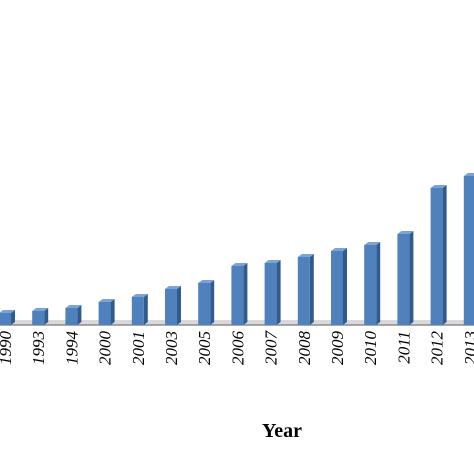  What do you see at coordinates (204, 348) in the screenshot?
I see `x-tick-label: 2005` at bounding box center [204, 348].